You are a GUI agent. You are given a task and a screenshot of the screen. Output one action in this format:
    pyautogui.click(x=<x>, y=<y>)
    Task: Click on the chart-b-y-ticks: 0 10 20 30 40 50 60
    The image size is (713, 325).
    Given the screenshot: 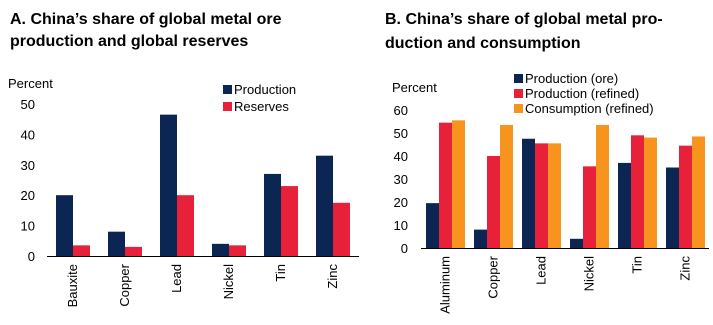 What is the action you would take?
    pyautogui.click(x=401, y=179)
    